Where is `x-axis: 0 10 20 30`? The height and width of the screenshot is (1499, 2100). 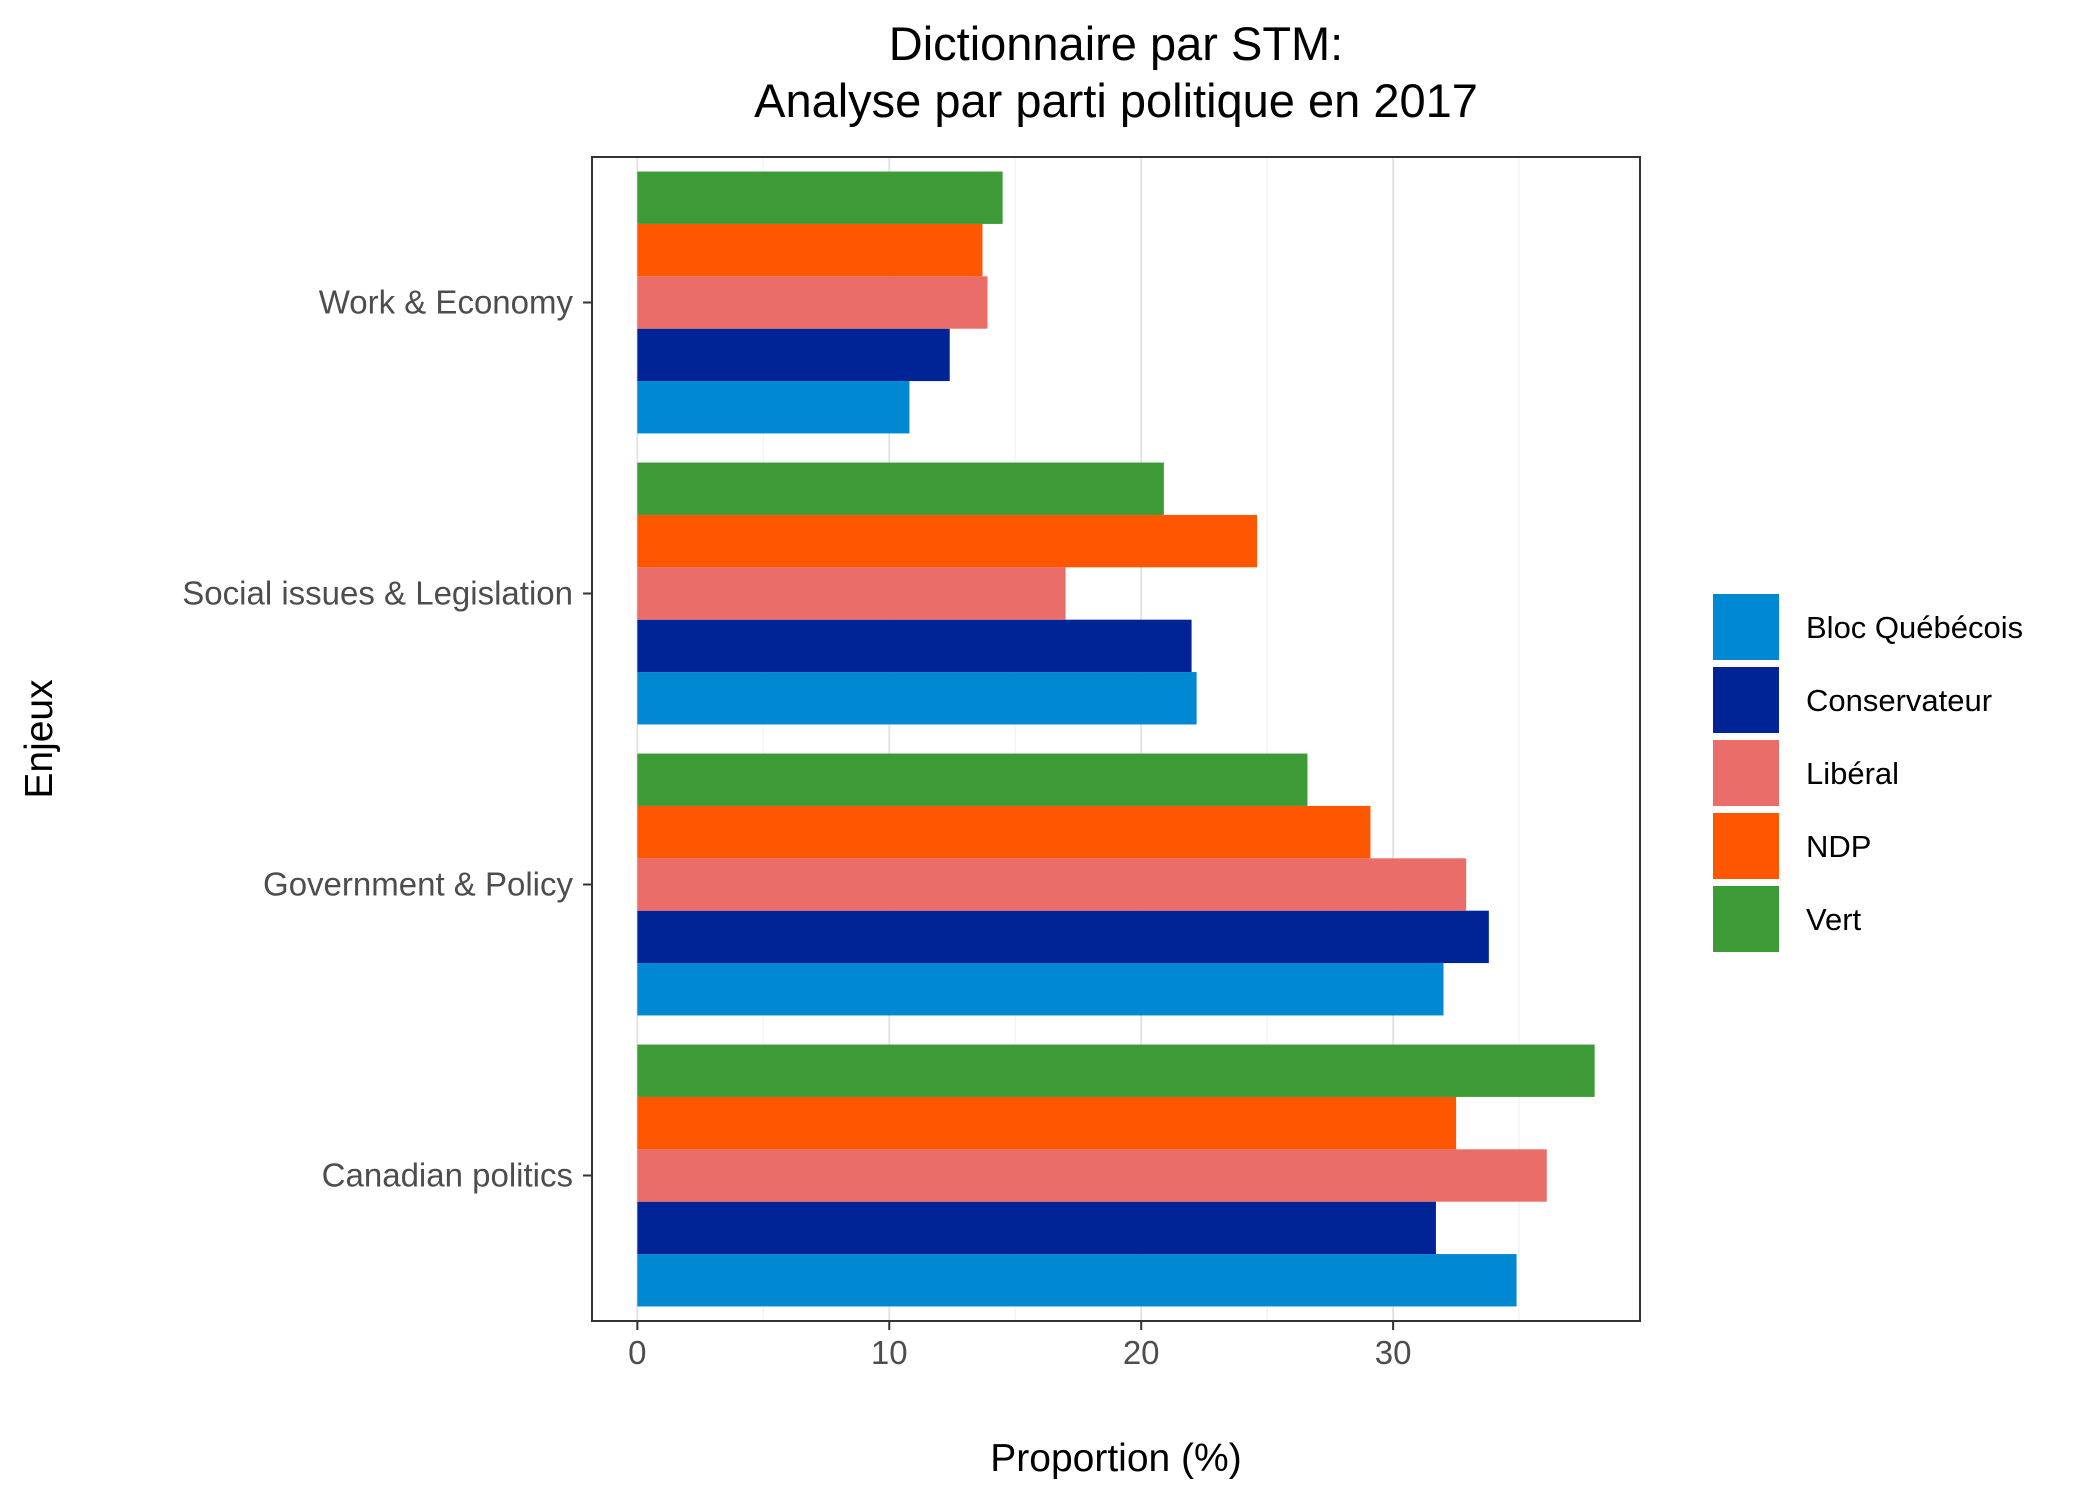
x-axis: 0 10 20 30 is located at coordinates (1019, 1346).